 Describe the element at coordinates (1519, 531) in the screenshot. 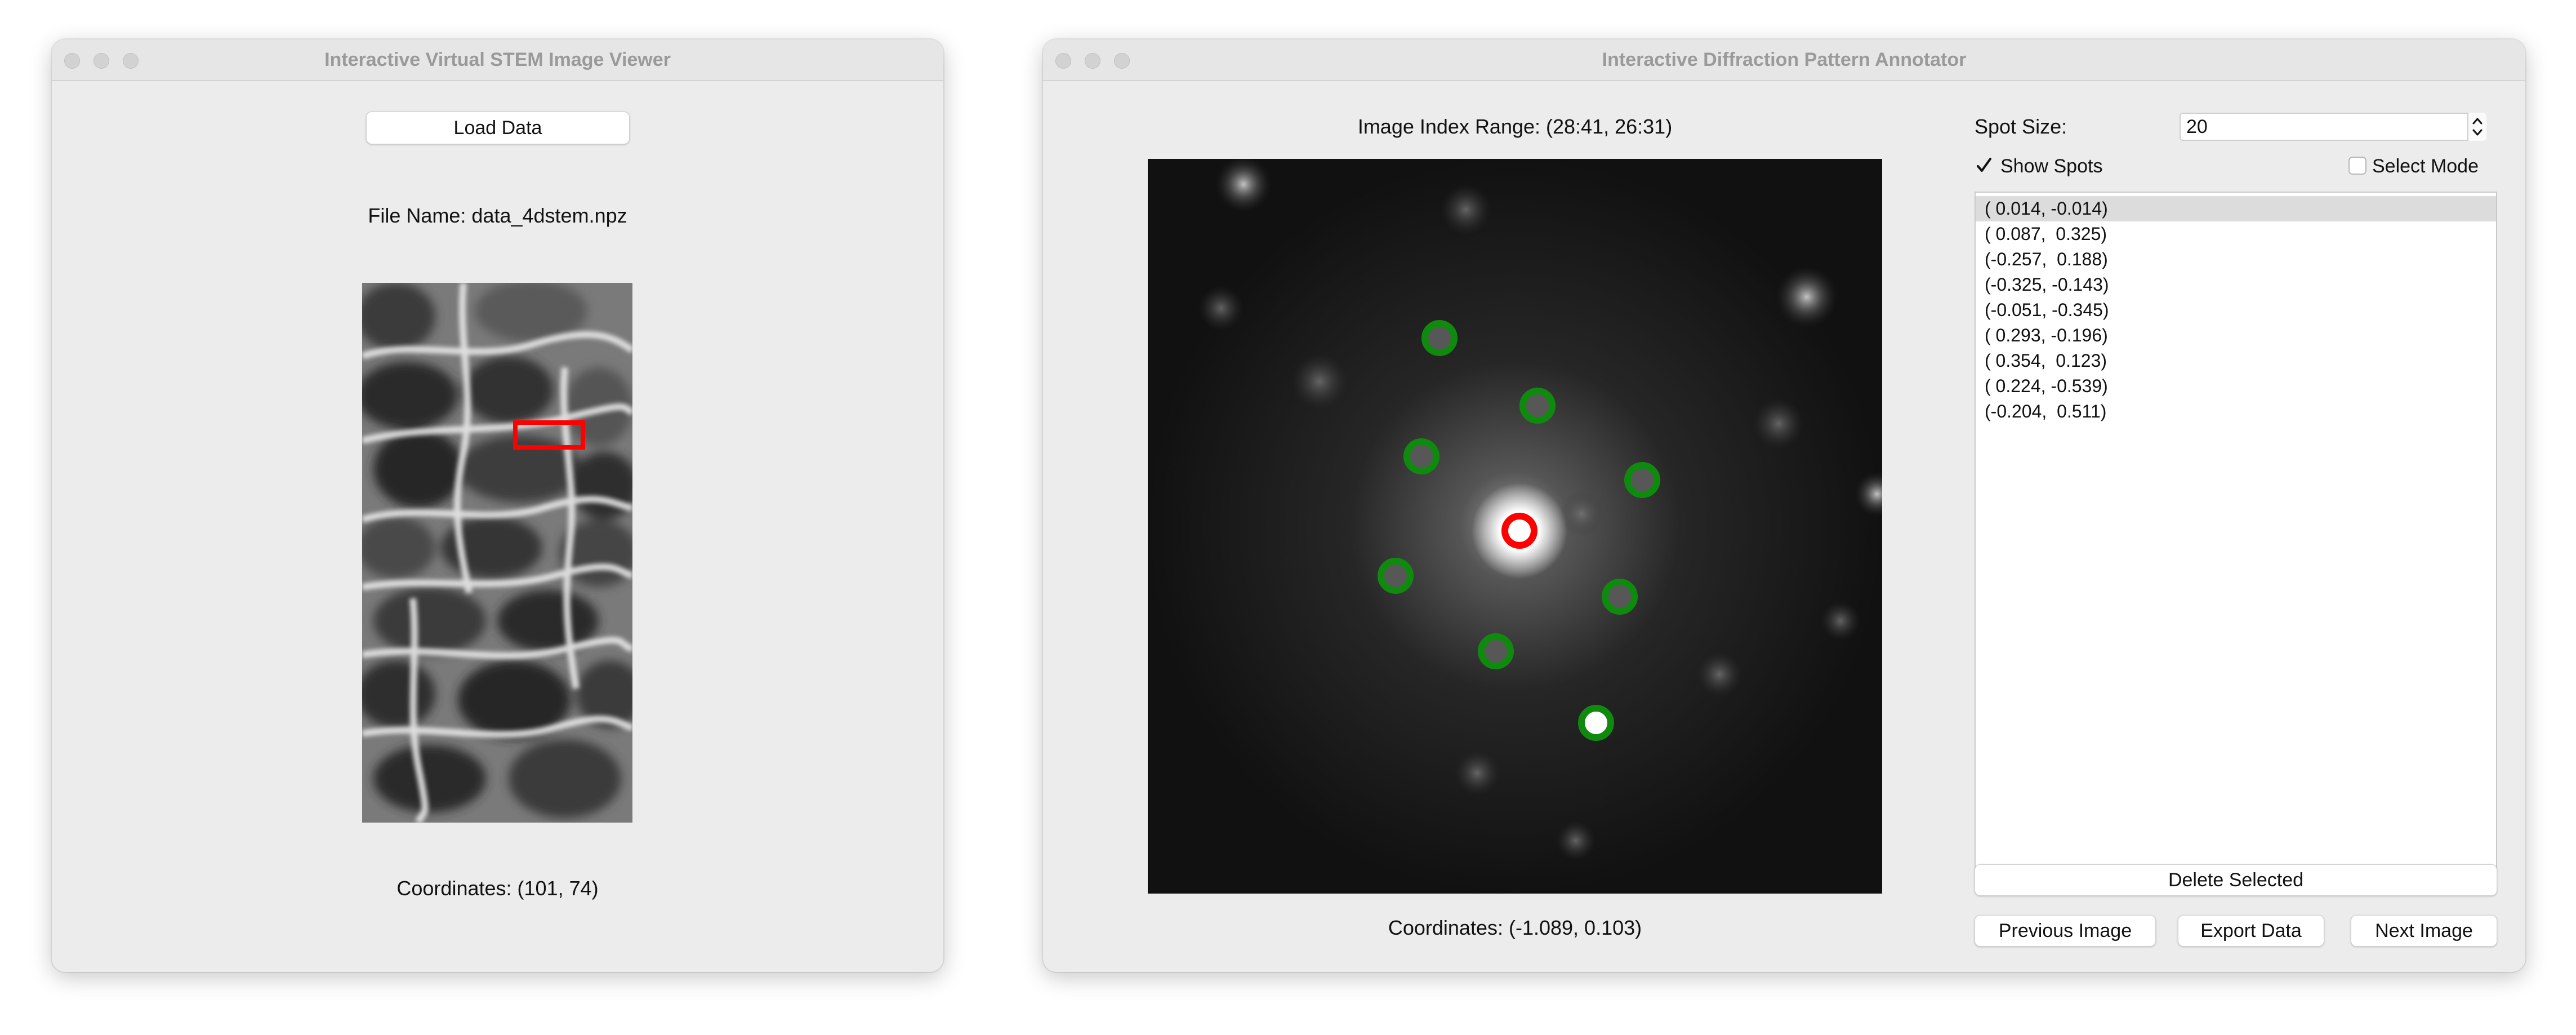

I see `selected-spot-marker` at that location.